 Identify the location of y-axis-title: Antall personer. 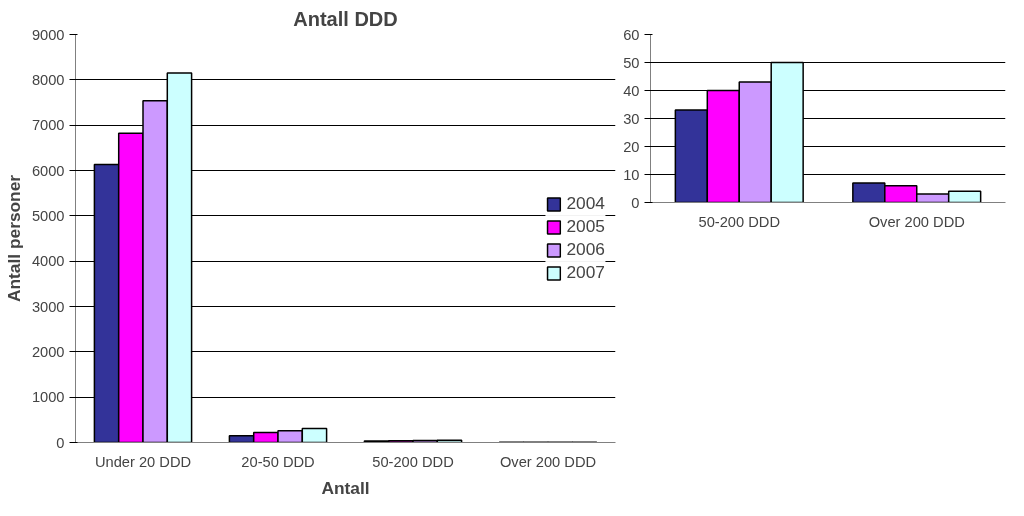
(13, 238).